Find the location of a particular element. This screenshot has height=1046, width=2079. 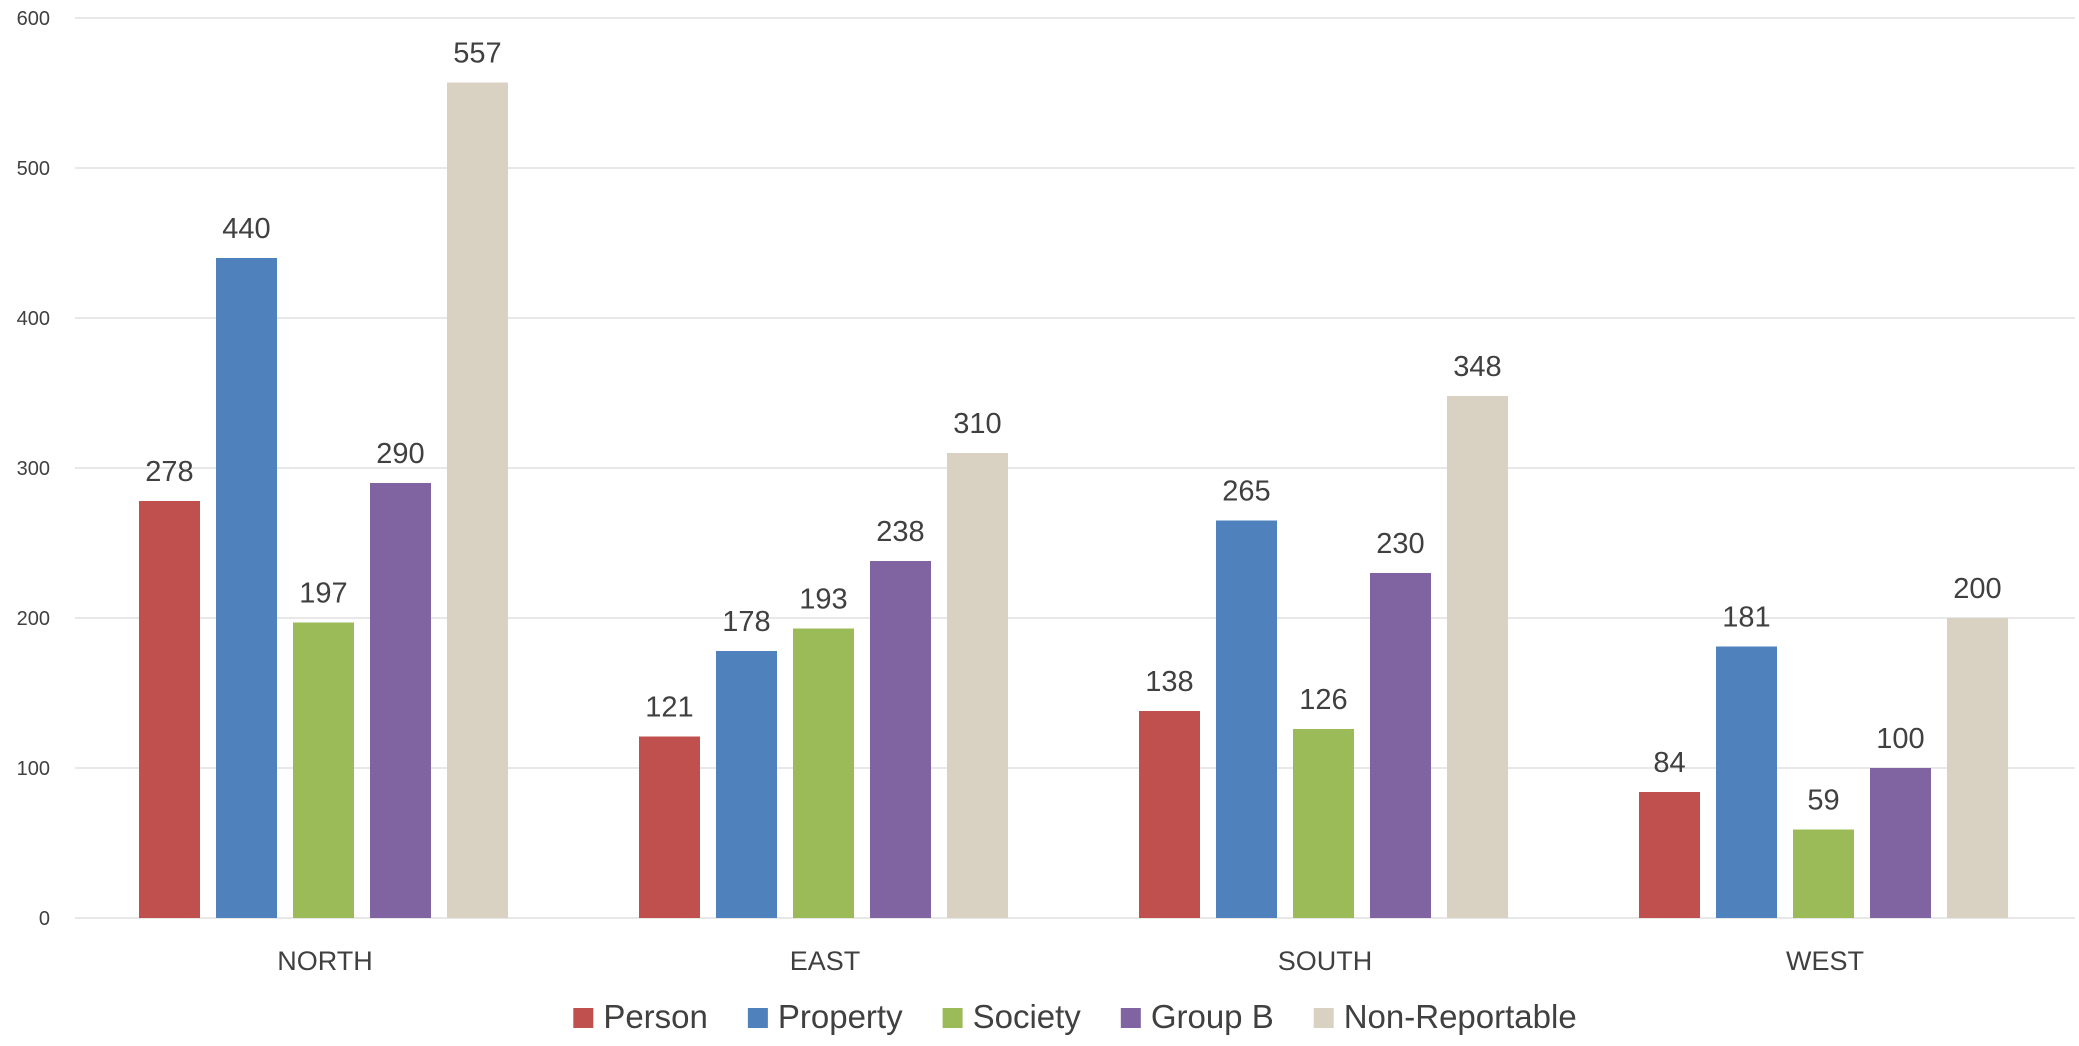

bar-person-west is located at coordinates (1669, 855).